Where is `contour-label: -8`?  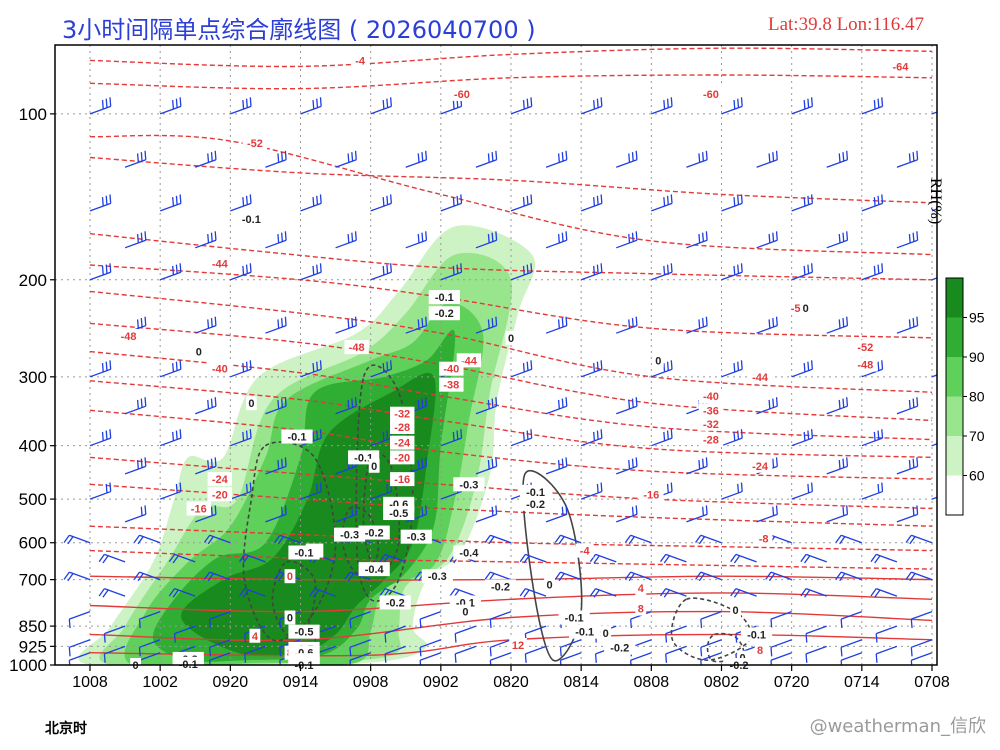
contour-label: -8 is located at coordinates (764, 540).